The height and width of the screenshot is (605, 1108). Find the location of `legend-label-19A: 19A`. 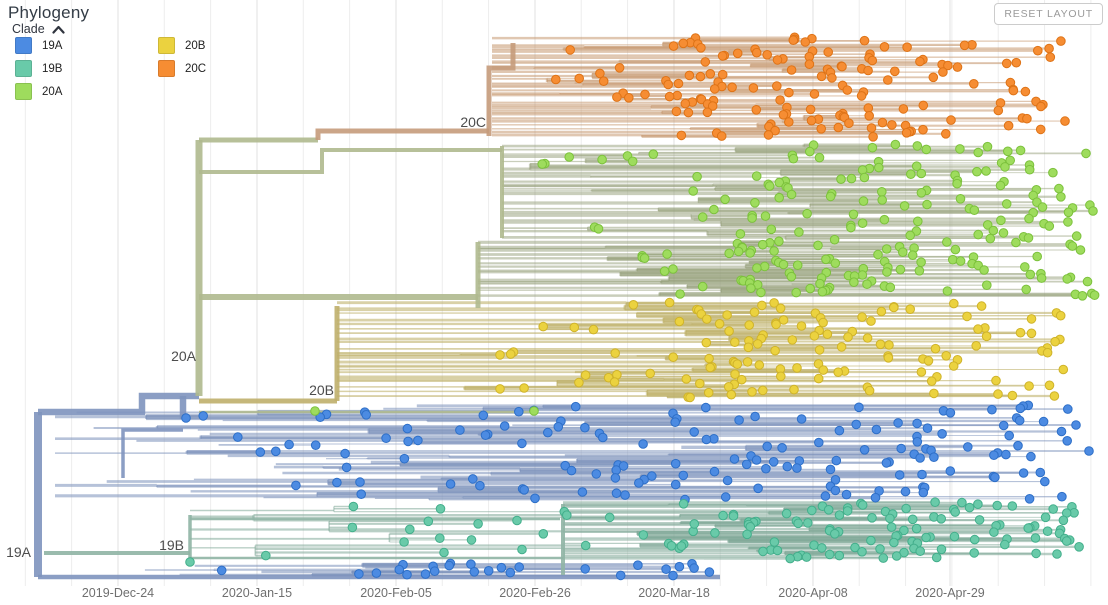

legend-label-19A: 19A is located at coordinates (52, 45).